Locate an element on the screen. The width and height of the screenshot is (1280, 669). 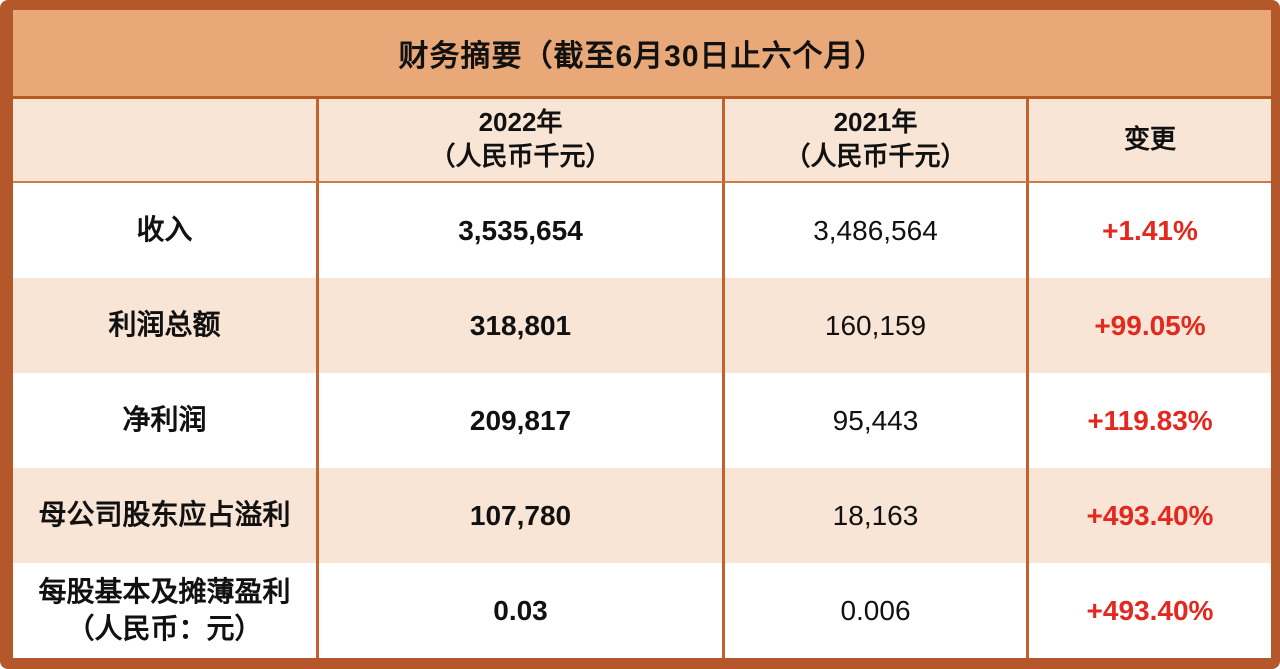
row-revenue-change: +1.41% is located at coordinates (1150, 230).